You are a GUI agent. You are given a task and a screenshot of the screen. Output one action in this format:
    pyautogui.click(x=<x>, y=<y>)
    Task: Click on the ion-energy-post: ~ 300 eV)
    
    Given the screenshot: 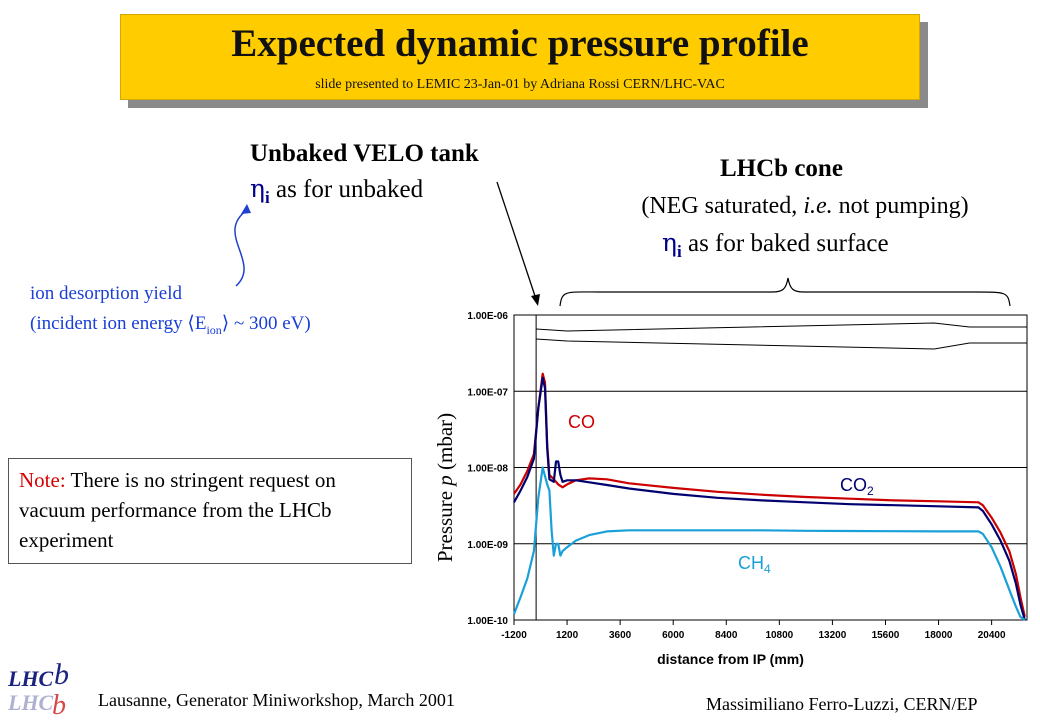 What is the action you would take?
    pyautogui.click(x=270, y=323)
    